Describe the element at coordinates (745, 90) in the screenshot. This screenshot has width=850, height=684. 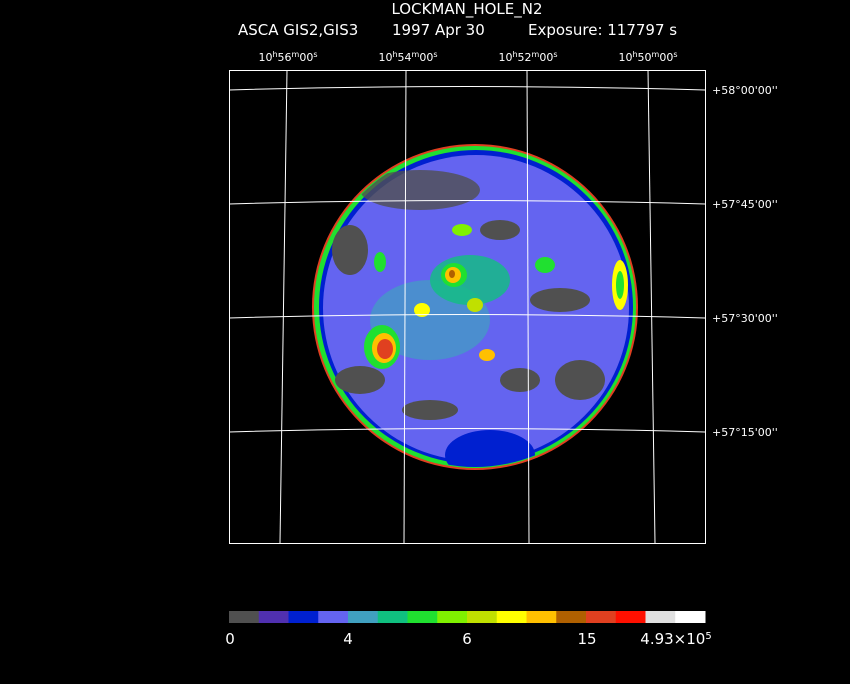
I see `dec-label: +58°00'00''` at that location.